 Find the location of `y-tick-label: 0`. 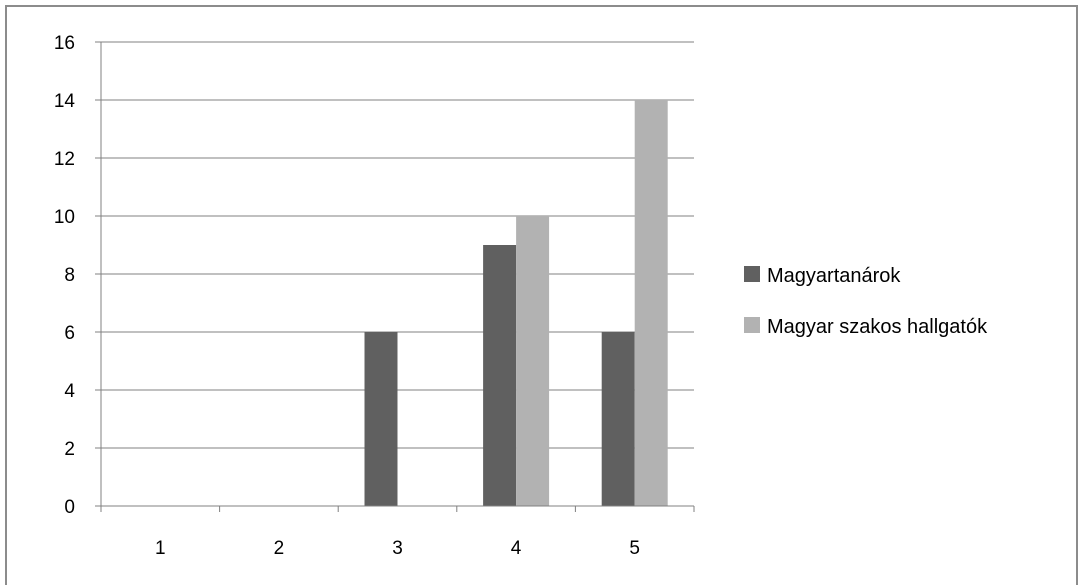

y-tick-label: 0 is located at coordinates (69, 507).